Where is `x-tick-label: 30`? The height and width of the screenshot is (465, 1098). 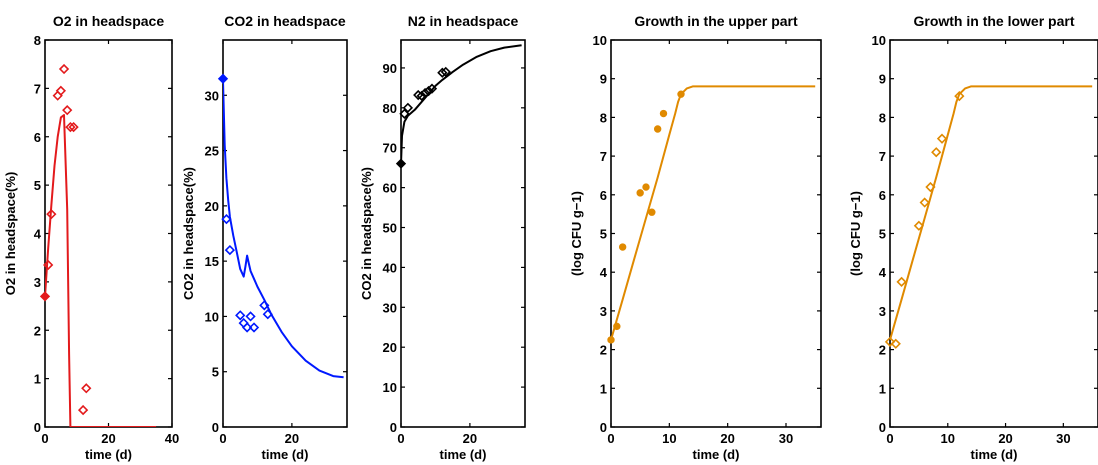
x-tick-label: 30 is located at coordinates (786, 438).